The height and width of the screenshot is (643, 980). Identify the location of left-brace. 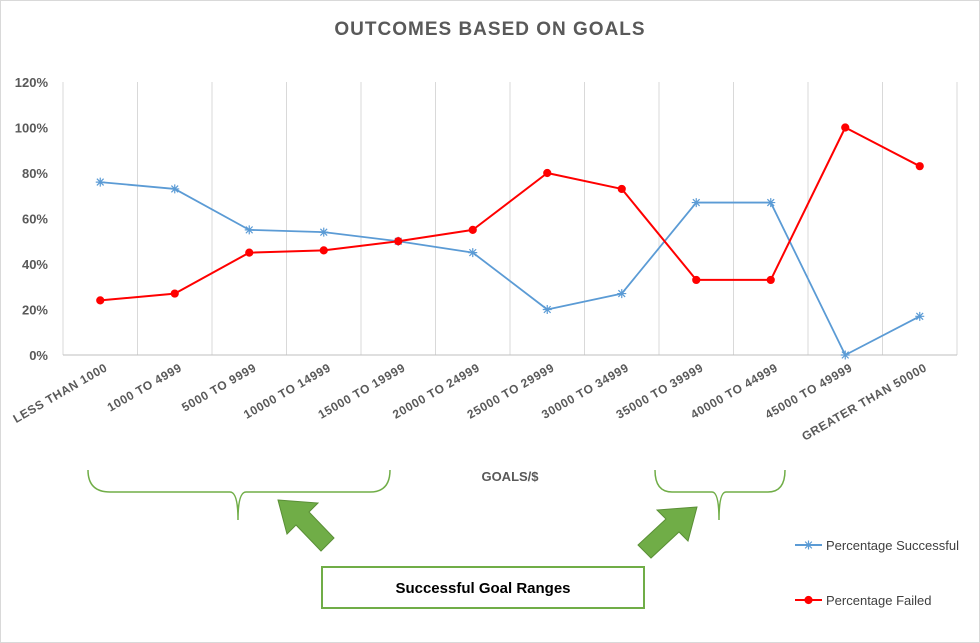
(239, 495).